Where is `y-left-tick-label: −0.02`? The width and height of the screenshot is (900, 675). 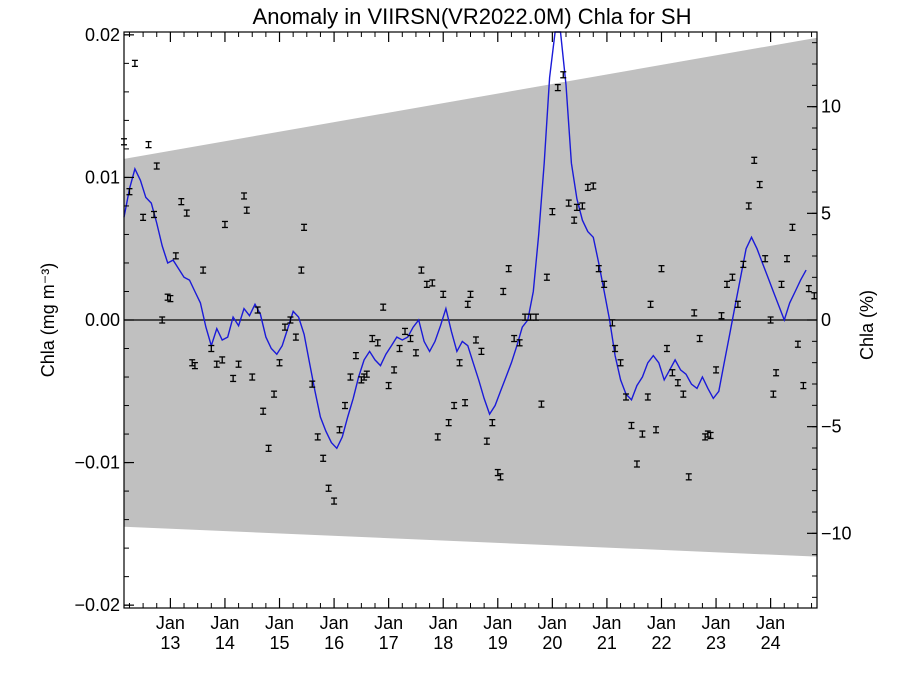
y-left-tick-label: −0.02 is located at coordinates (97, 605).